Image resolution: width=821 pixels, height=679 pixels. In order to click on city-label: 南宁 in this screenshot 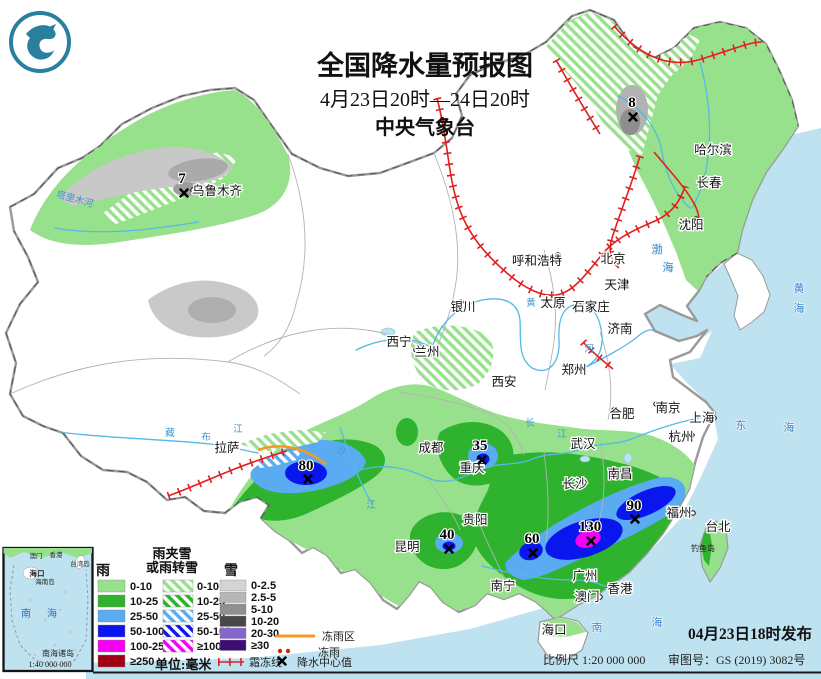, I will do `click(502, 585)`.